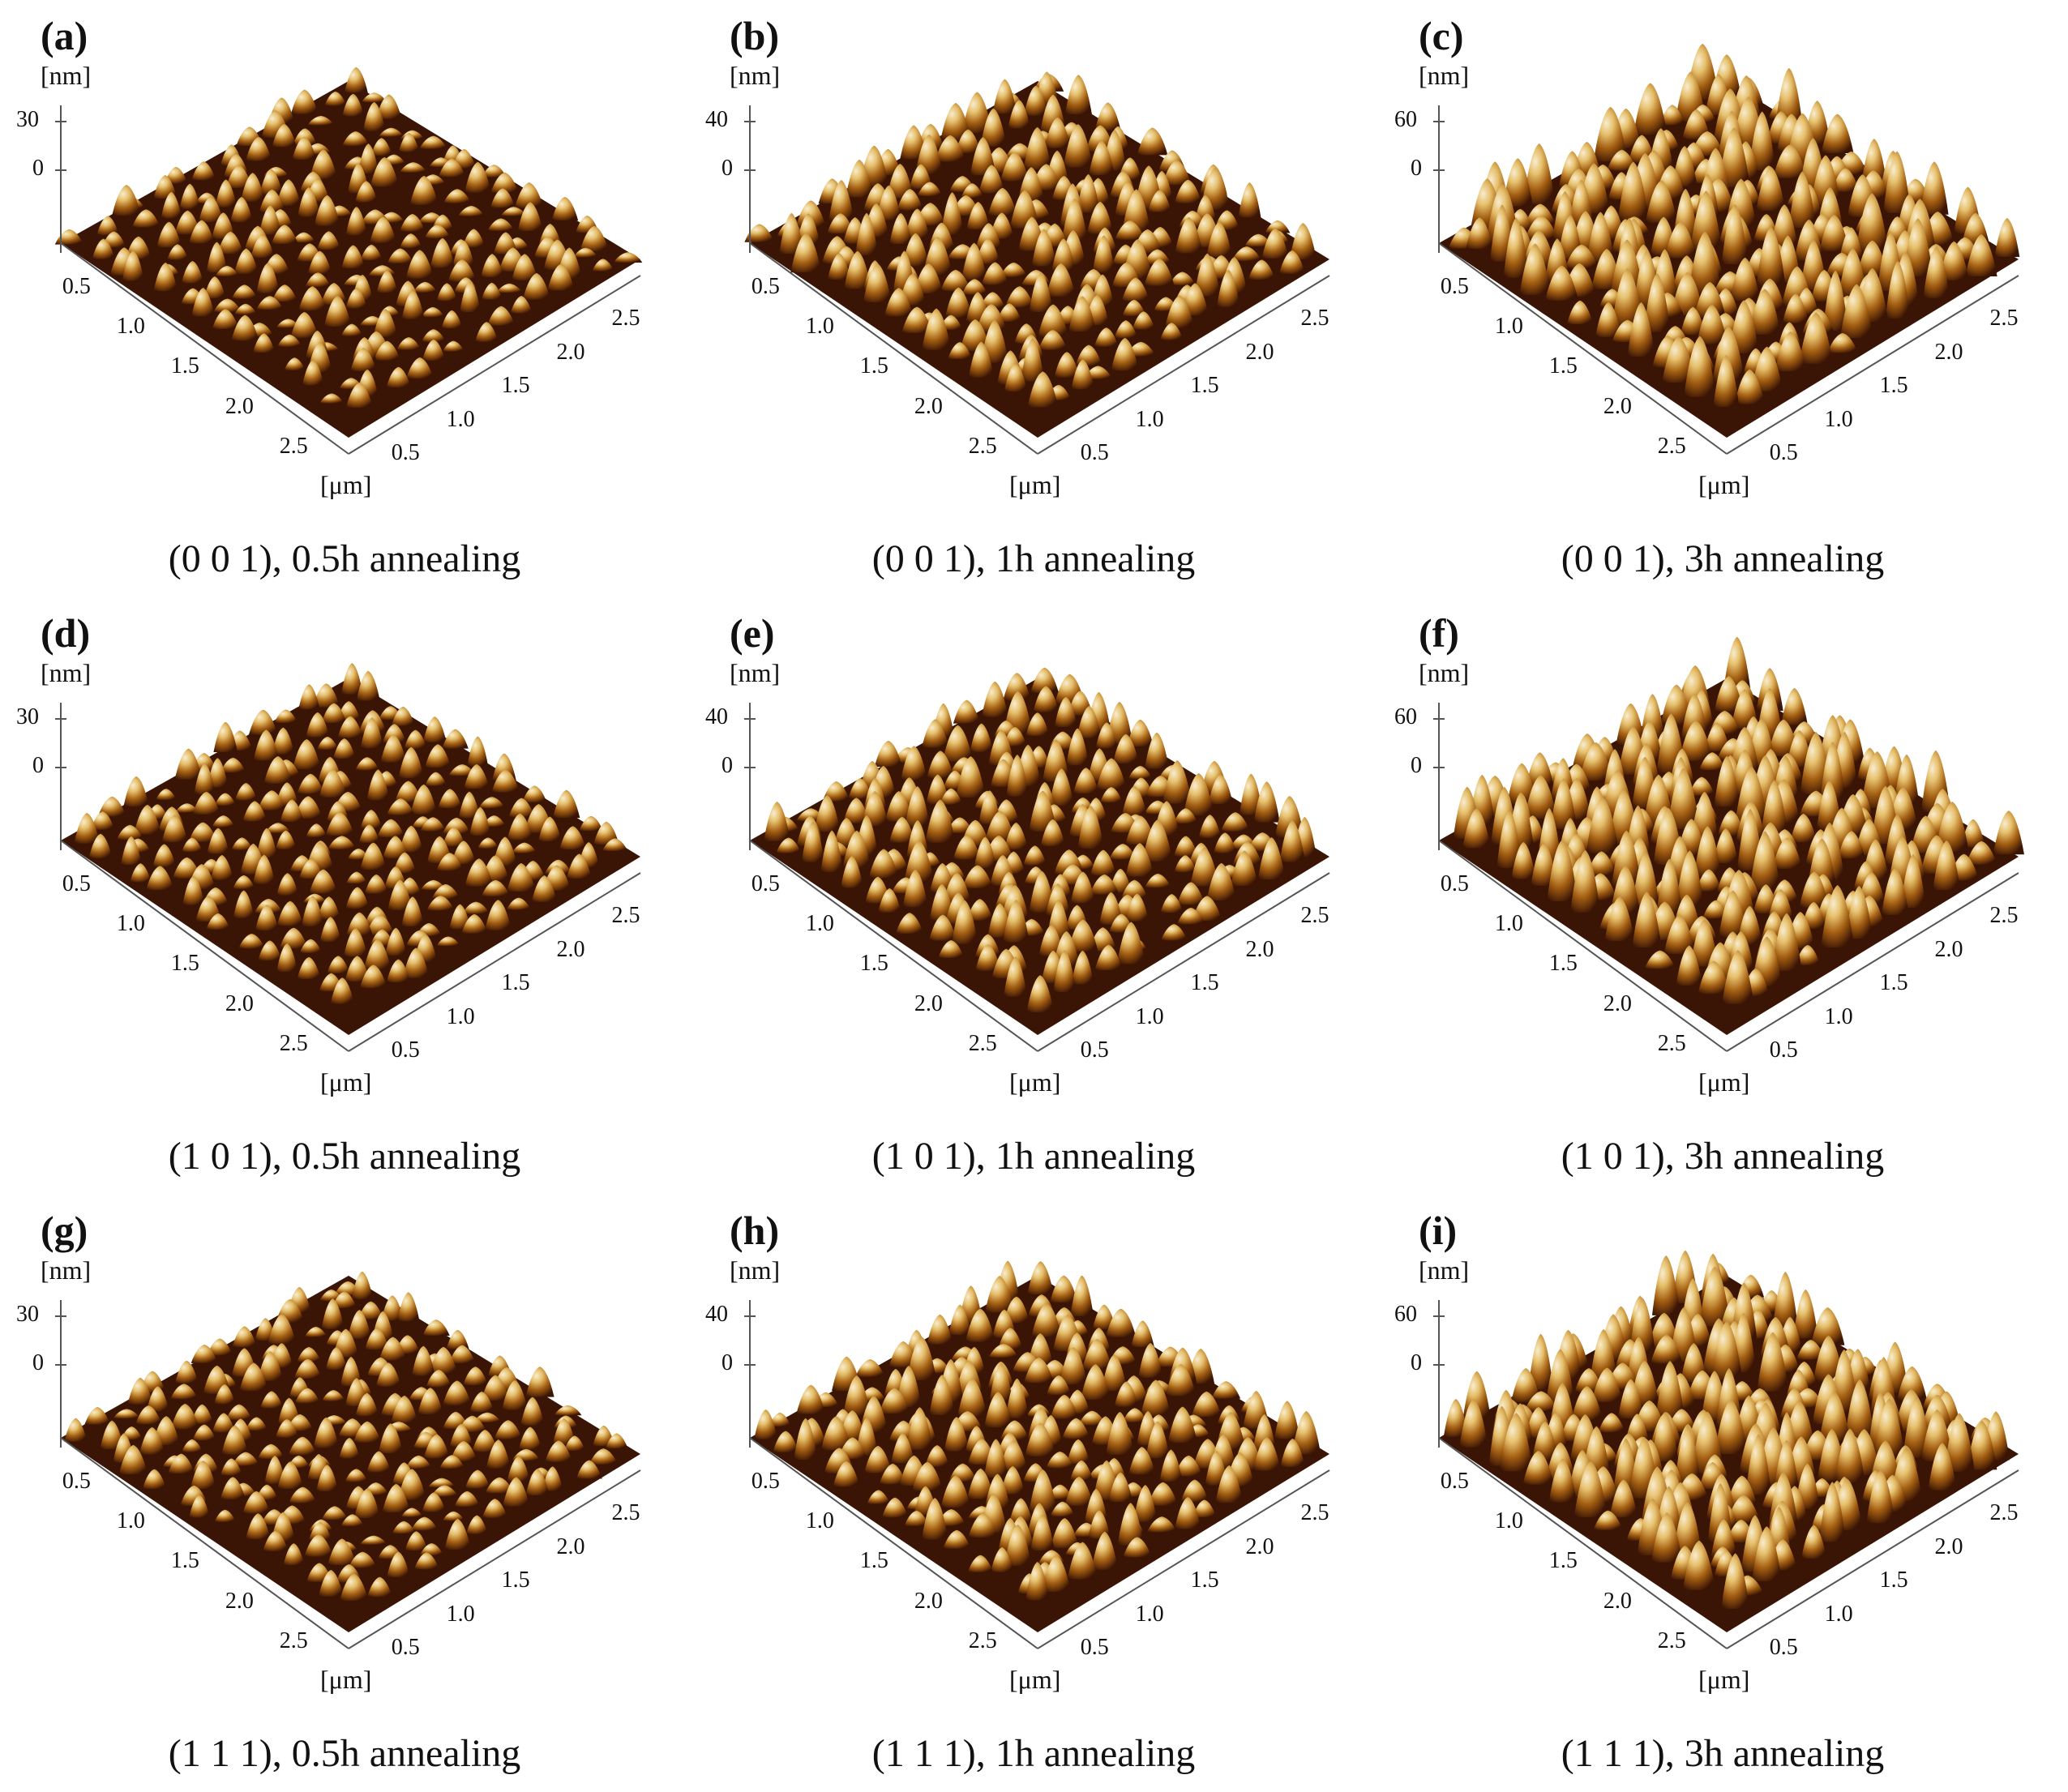  Describe the element at coordinates (515, 1580) in the screenshot. I see `right-axis-tick-label: 1.5` at that location.